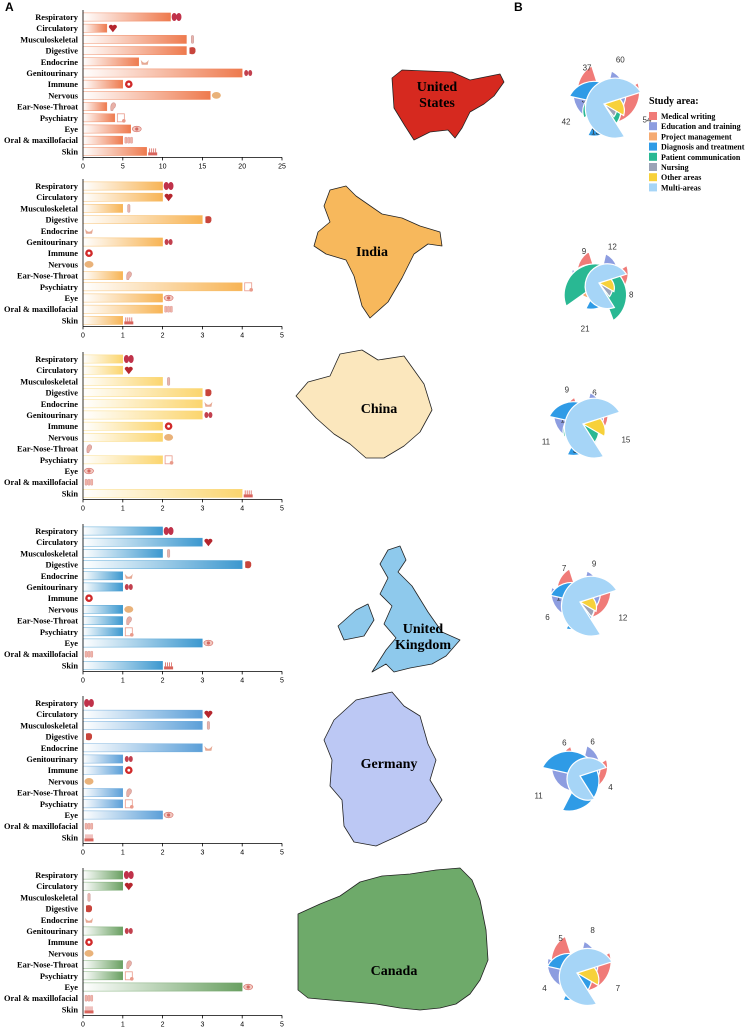 The height and width of the screenshot is (1036, 751). What do you see at coordinates (437, 95) in the screenshot?
I see `country-name: United States` at bounding box center [437, 95].